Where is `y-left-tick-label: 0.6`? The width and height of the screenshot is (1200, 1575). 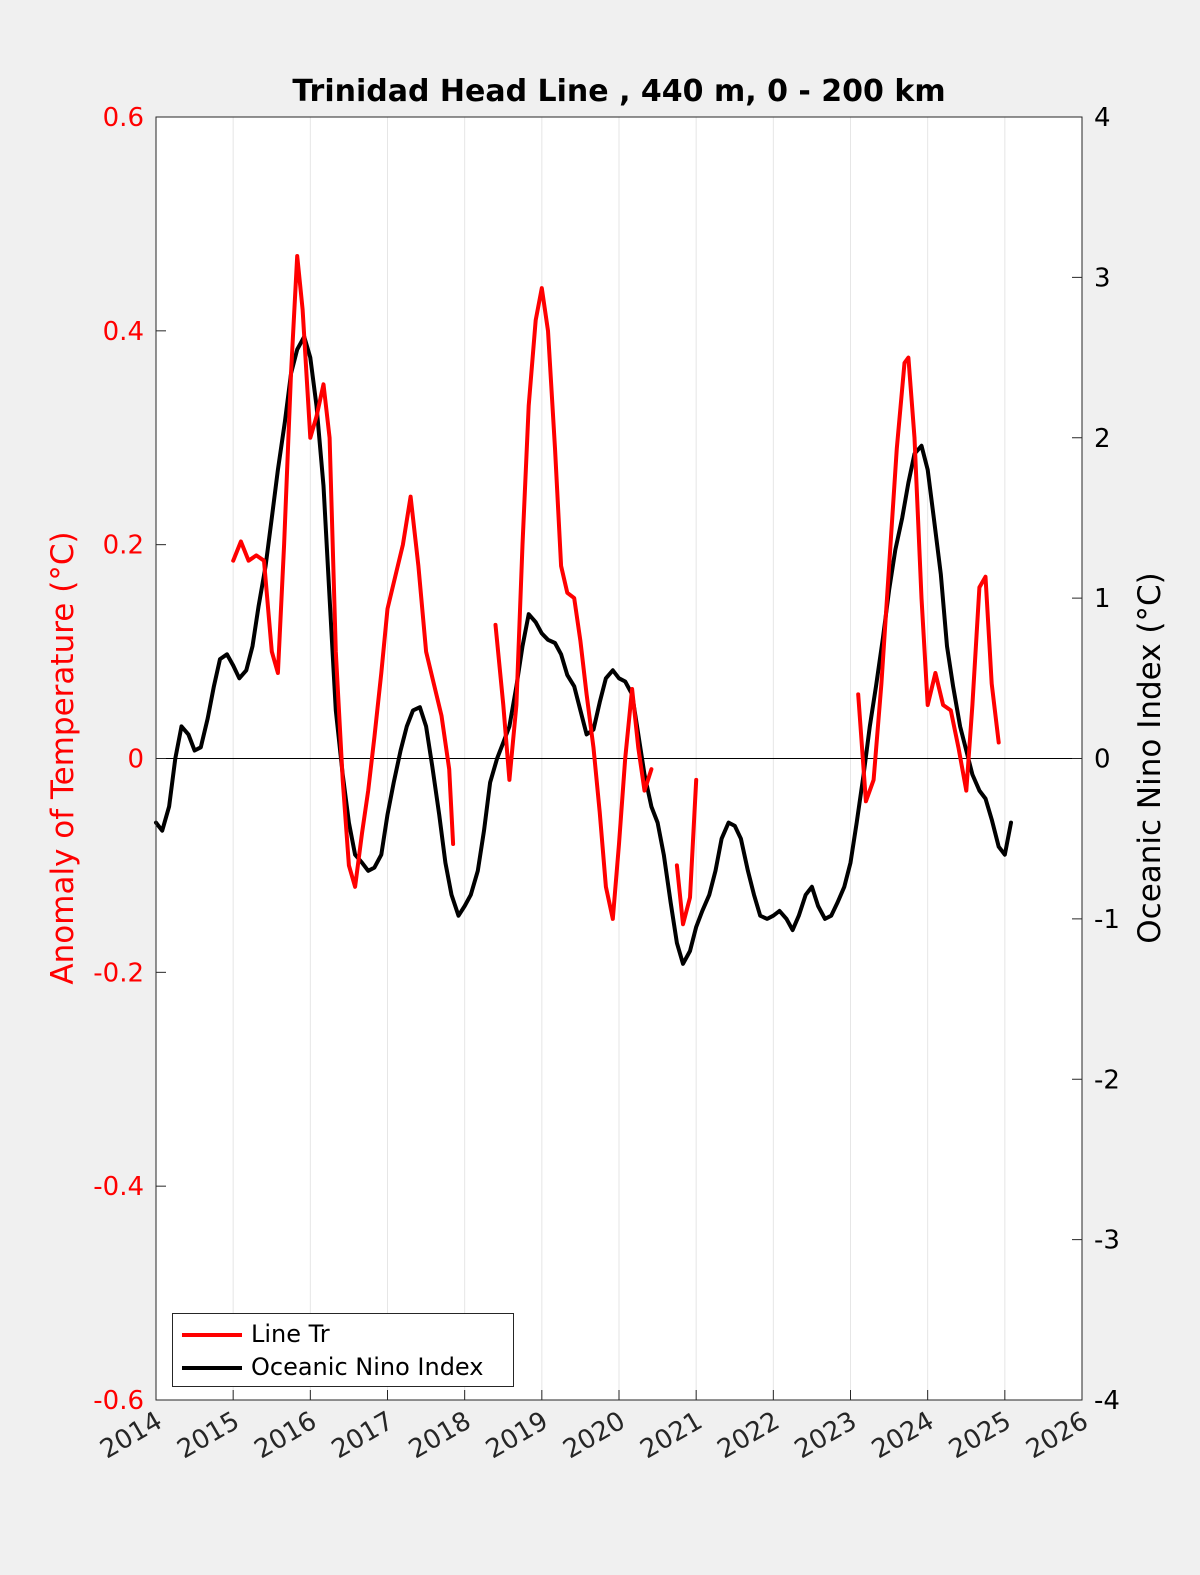
y-left-tick-label: 0.6 is located at coordinates (123, 118).